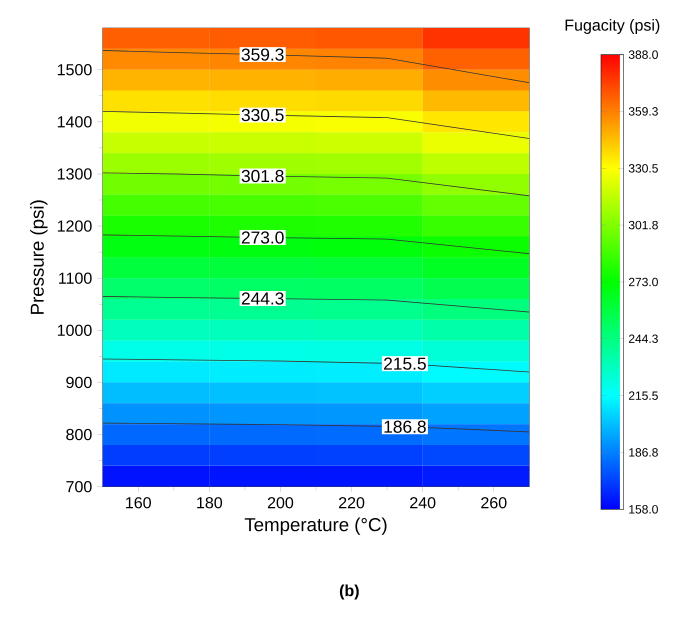 This screenshot has height=619, width=700. I want to click on x-axis-title: Temperature (°C), so click(315, 527).